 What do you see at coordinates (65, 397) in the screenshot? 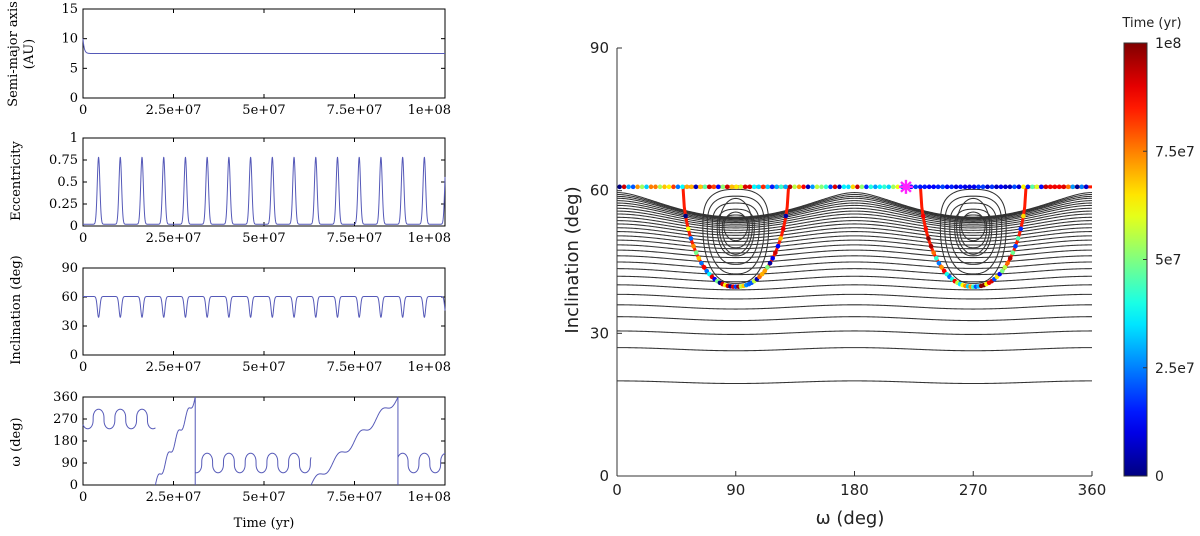
I see `y-tick-label: 360` at bounding box center [65, 397].